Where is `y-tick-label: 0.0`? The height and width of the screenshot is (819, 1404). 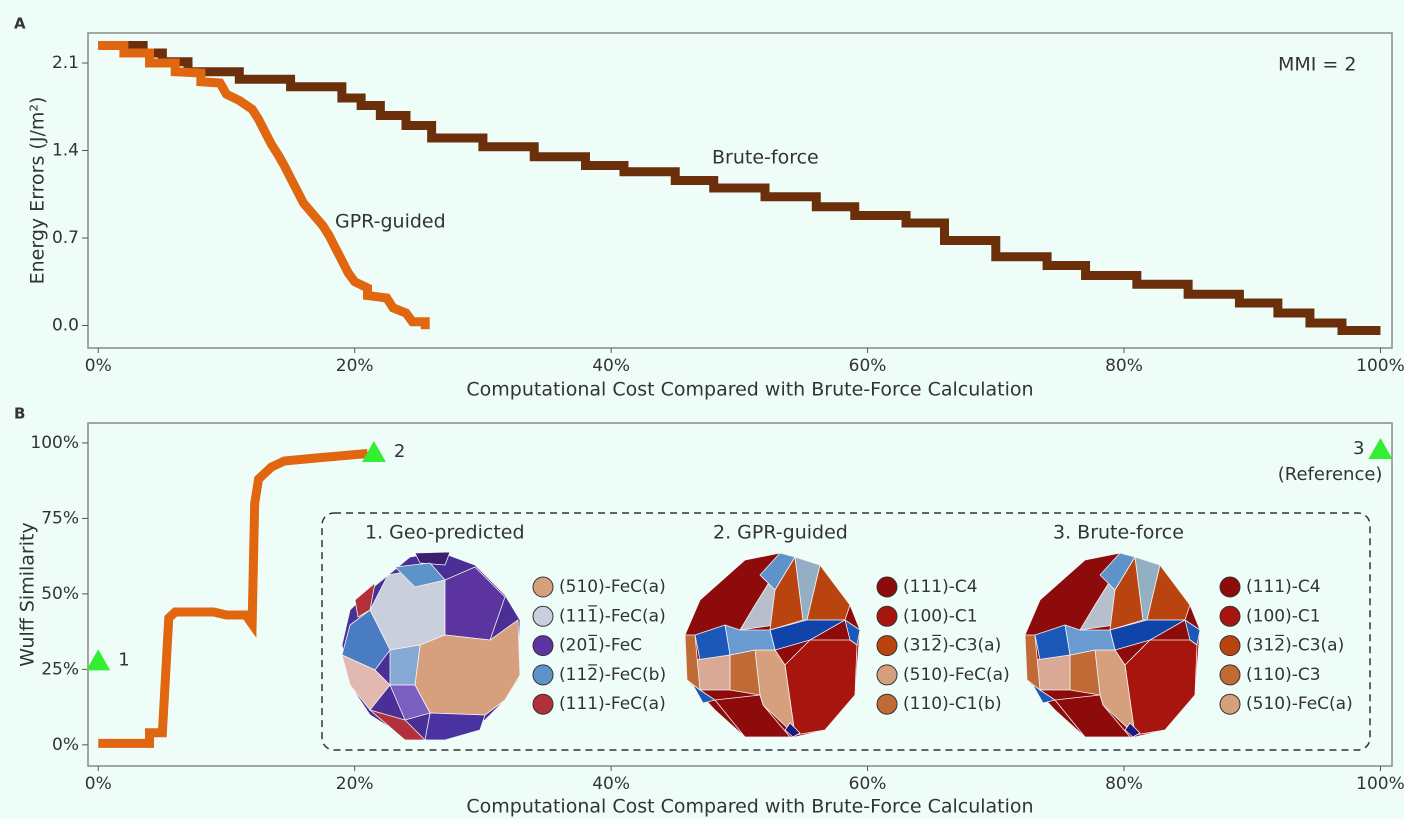
y-tick-label: 0.0 is located at coordinates (65, 326).